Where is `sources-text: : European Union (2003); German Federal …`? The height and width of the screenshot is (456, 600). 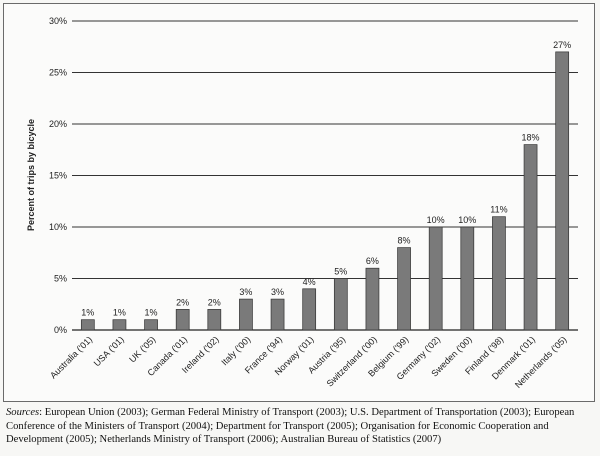 sources-text: : European Union (2003); German Federal … is located at coordinates (290, 426).